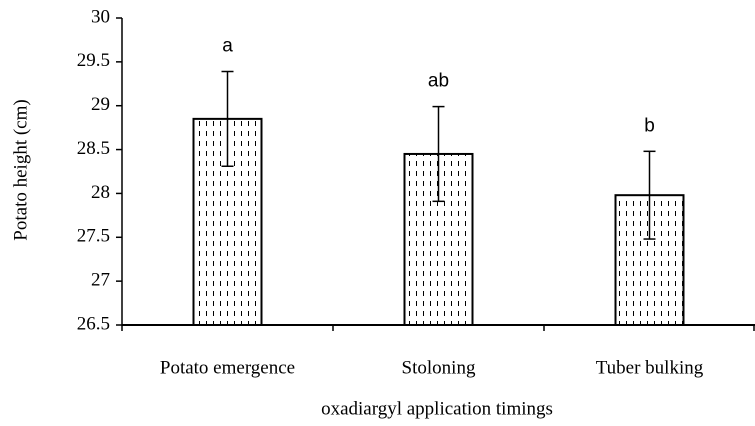 The width and height of the screenshot is (755, 426). I want to click on significance-letter: ab, so click(438, 81).